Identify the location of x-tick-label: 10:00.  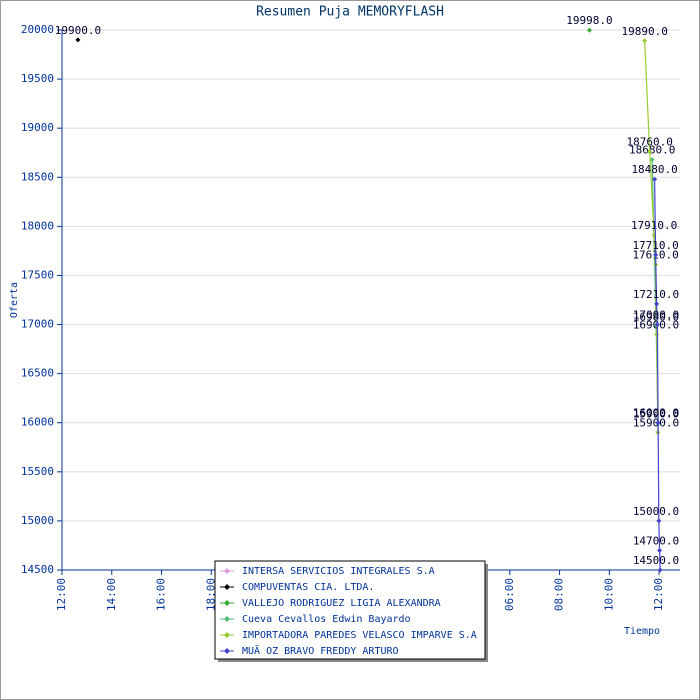
(608, 594).